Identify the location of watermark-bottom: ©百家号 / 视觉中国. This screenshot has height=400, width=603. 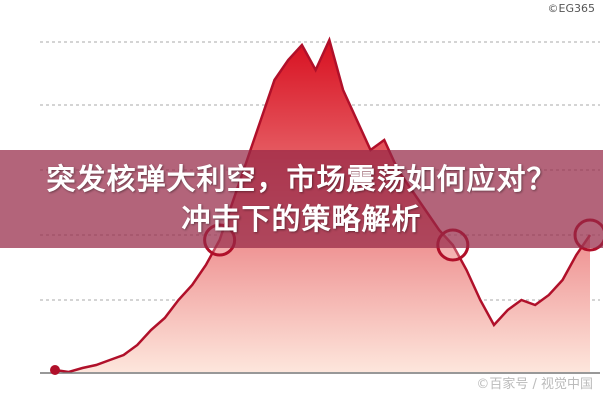
(534, 384).